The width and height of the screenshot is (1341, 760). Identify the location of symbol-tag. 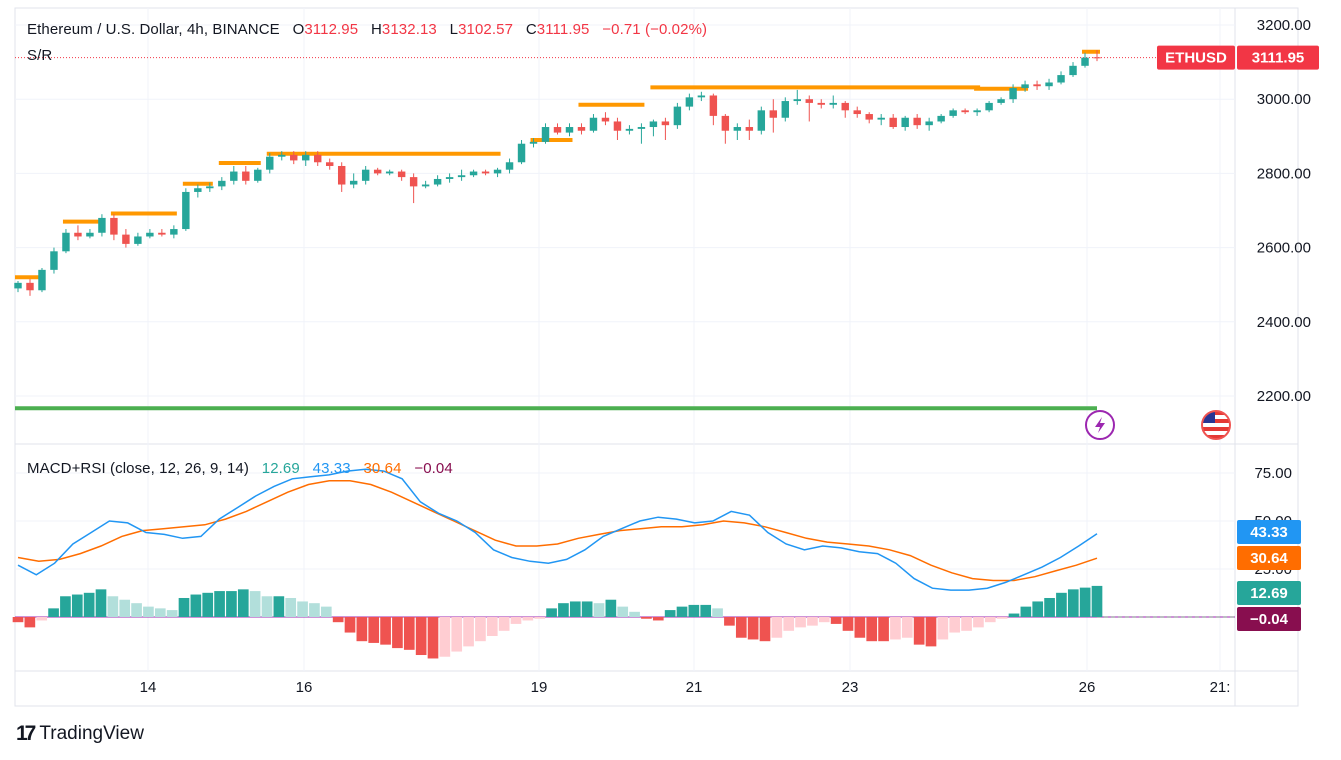
(1196, 57).